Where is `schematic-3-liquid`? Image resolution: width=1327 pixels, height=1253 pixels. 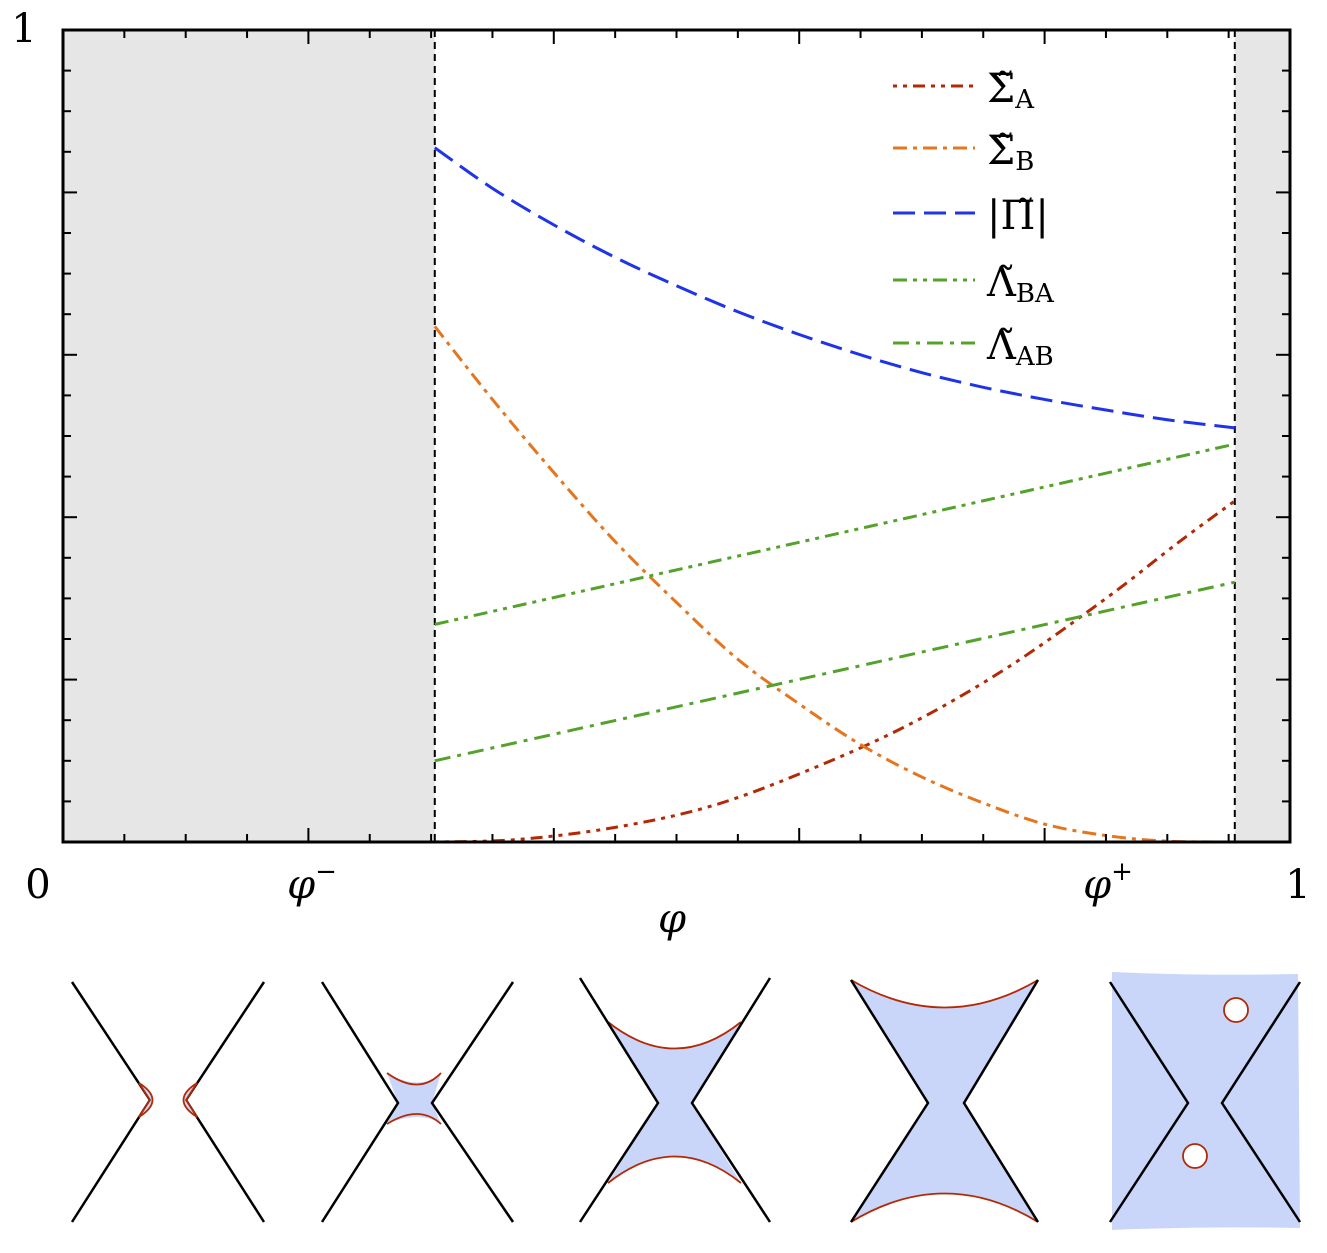 schematic-3-liquid is located at coordinates (674, 1102).